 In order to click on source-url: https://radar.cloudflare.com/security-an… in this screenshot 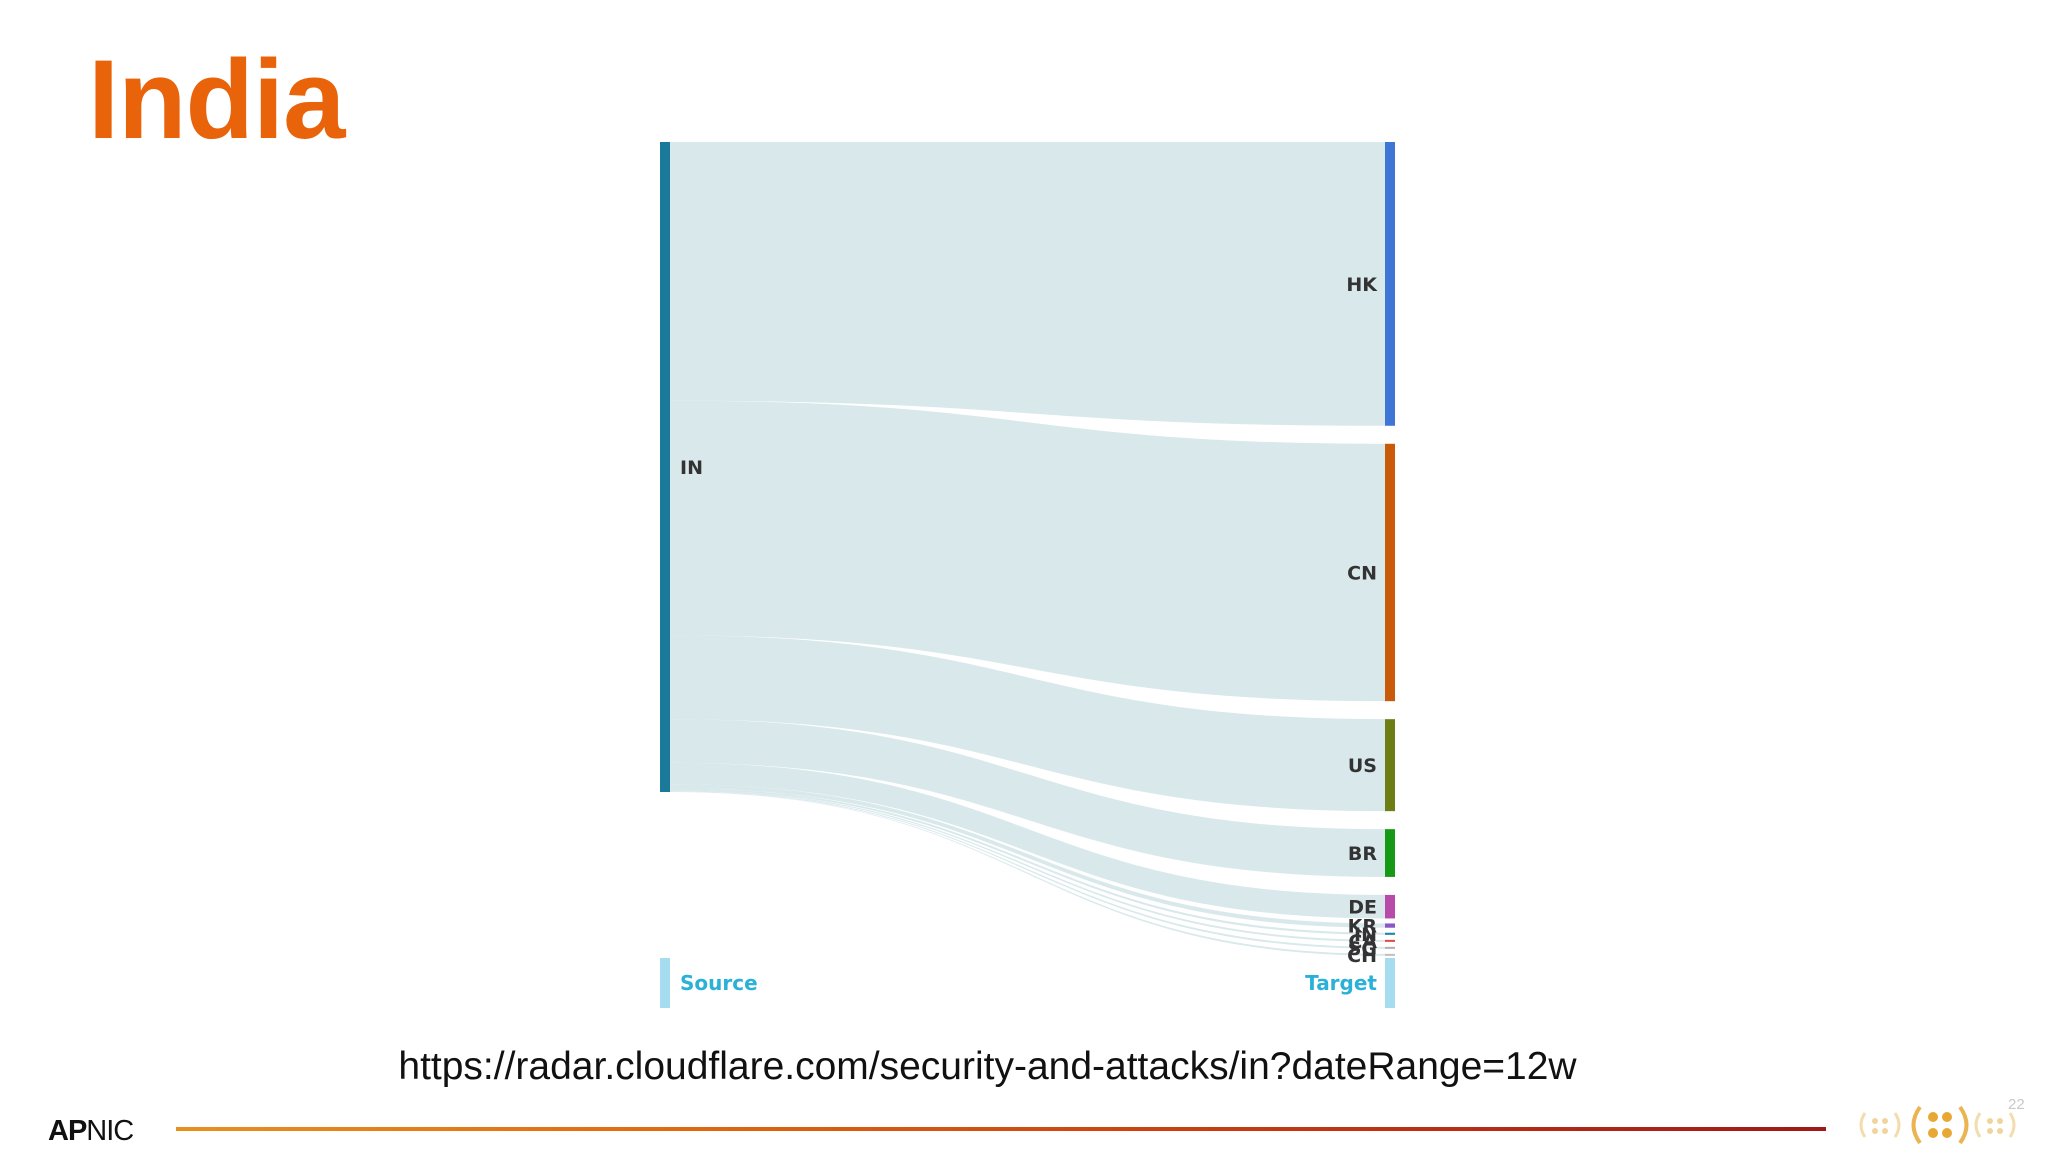, I will do `click(987, 1066)`.